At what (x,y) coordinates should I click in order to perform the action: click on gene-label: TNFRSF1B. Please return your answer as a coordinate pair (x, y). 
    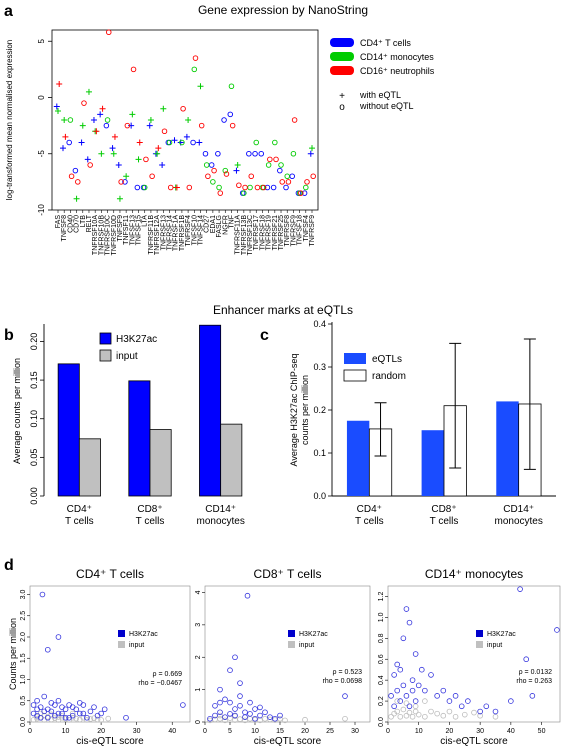
    Looking at the image, I should click on (182, 233).